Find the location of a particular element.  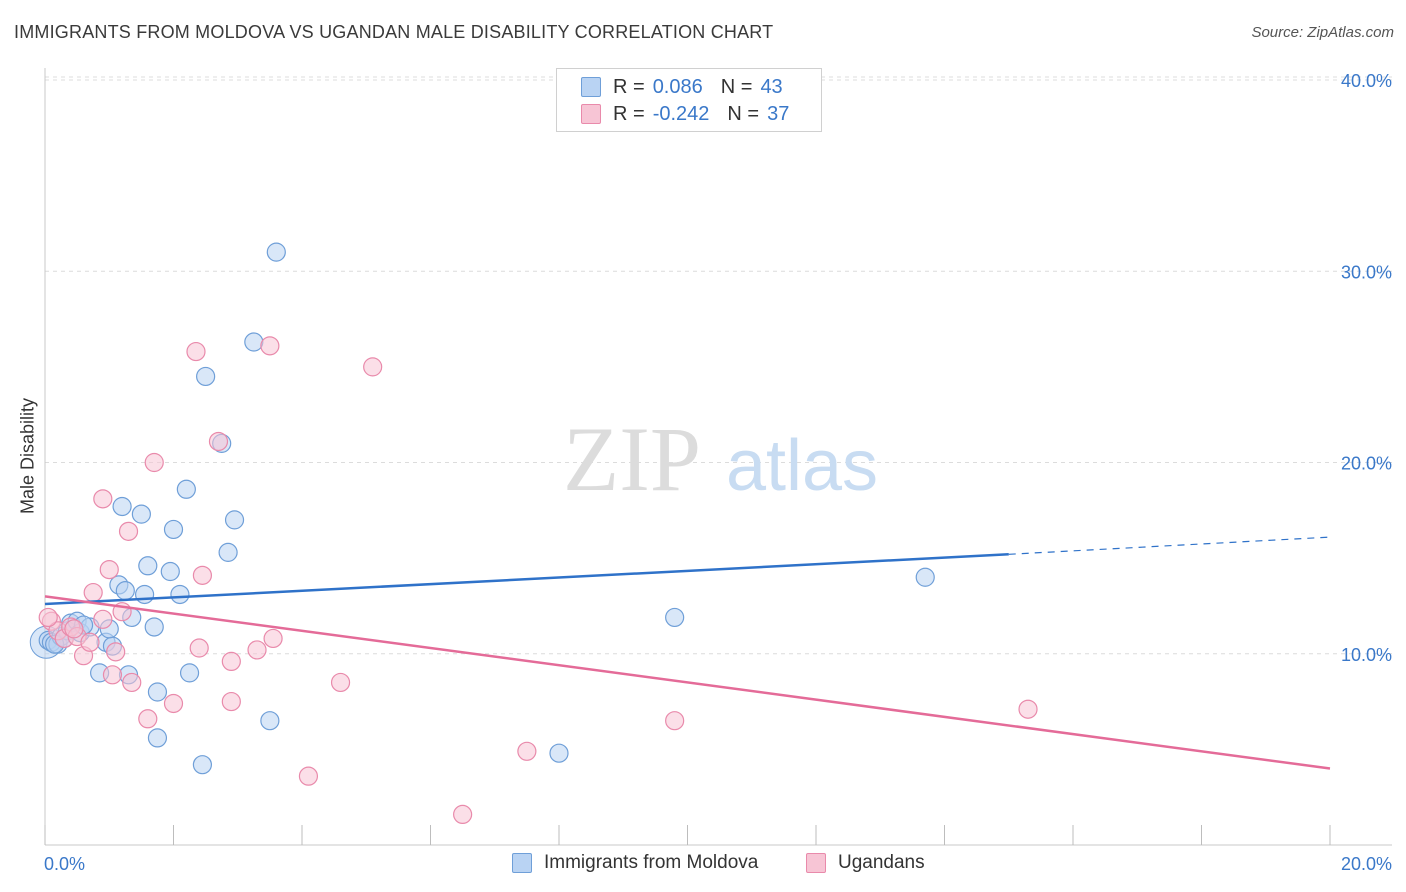

legend-label-ugandans: Ugandans is located at coordinates (881, 862).